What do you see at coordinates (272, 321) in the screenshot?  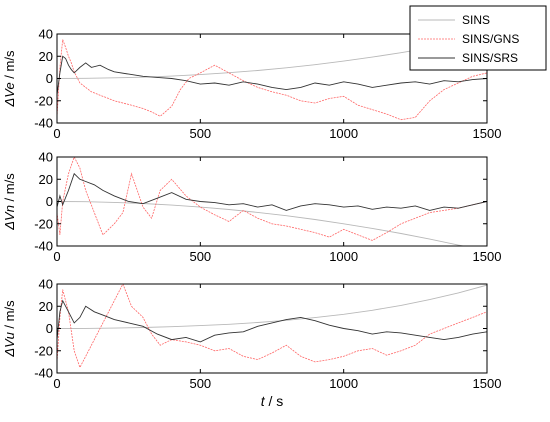 I see `series-line-sins-srs-vu` at bounding box center [272, 321].